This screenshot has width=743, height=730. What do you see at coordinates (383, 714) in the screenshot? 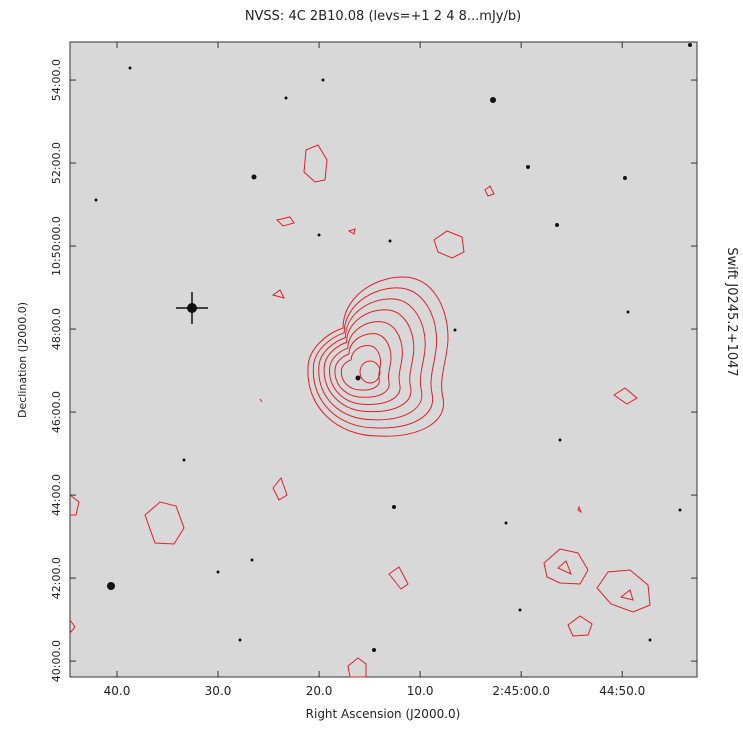
I see `x-axis-label: Right Ascension (J2000.0)` at bounding box center [383, 714].